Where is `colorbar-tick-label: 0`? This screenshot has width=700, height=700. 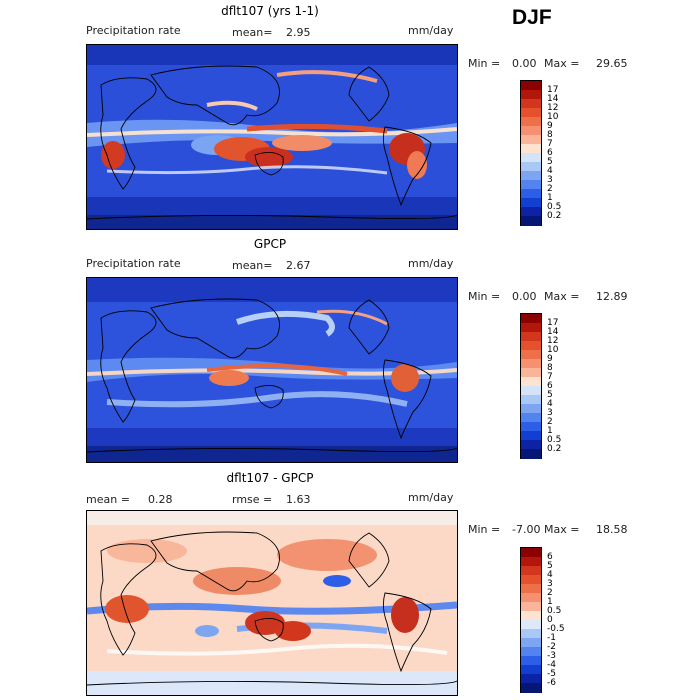 colorbar-tick-label: 0 is located at coordinates (550, 619).